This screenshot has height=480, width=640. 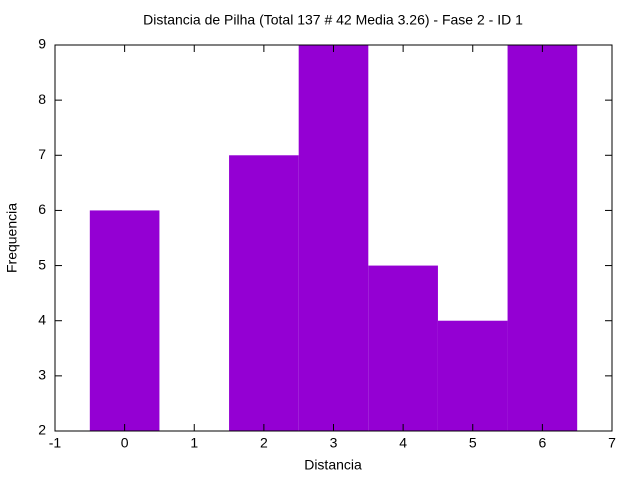 What do you see at coordinates (42, 99) in the screenshot?
I see `y-tick-label: 8` at bounding box center [42, 99].